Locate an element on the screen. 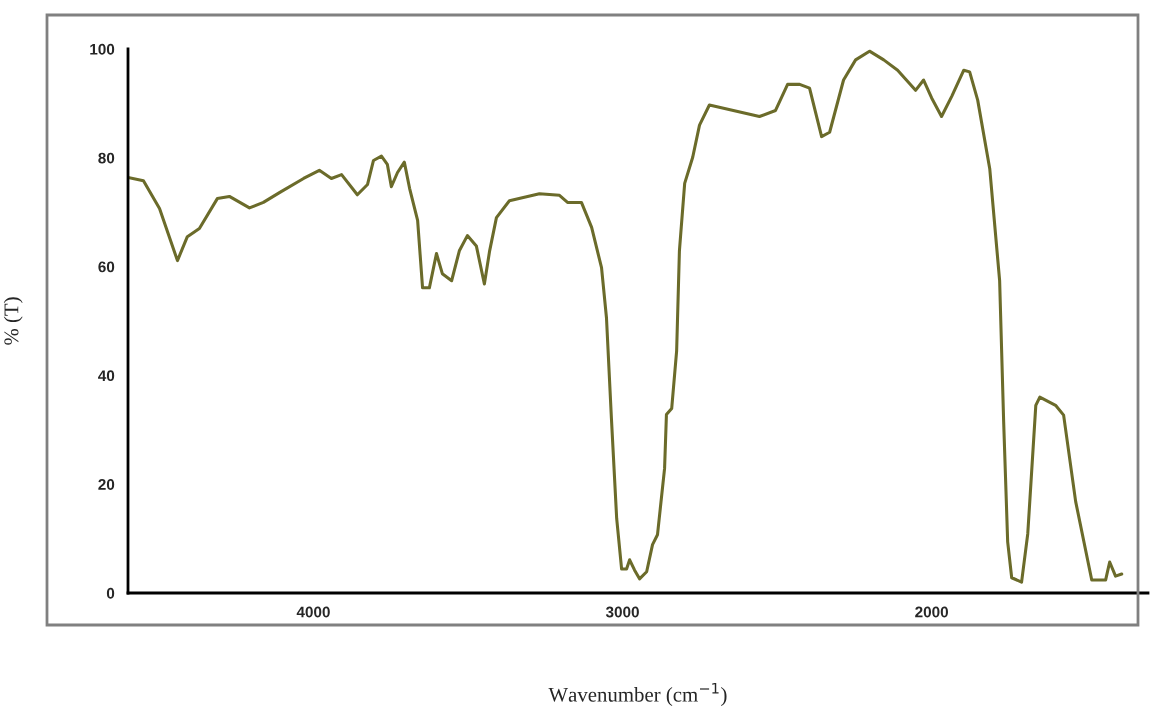  x-tick-label: 4000 is located at coordinates (313, 612).